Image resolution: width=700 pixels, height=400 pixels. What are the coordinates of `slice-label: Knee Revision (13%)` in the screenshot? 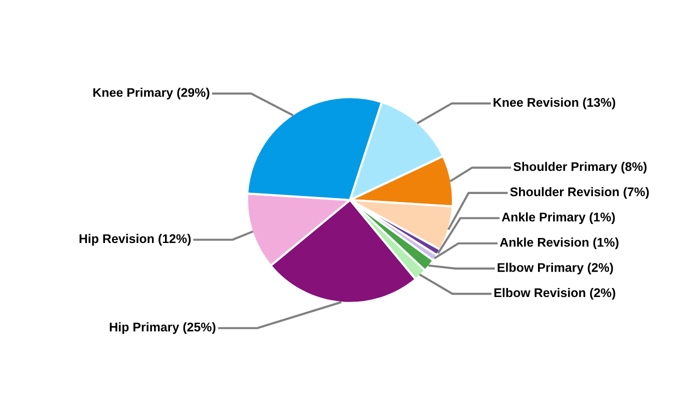 It's located at (555, 104).